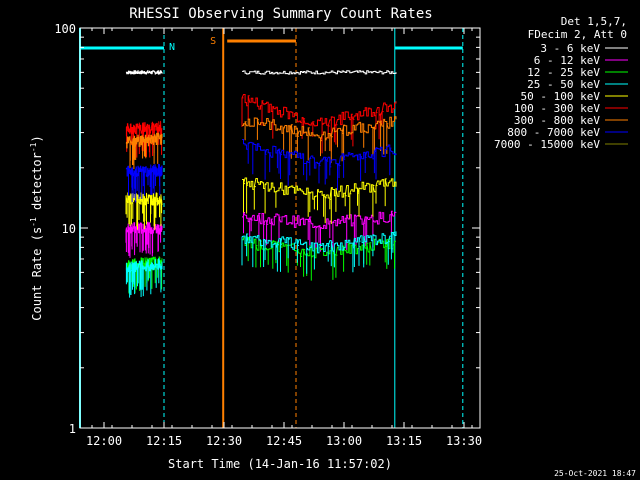 The height and width of the screenshot is (480, 640). I want to click on legend-label-6-12-kev: 6 - 12 keV, so click(567, 60).